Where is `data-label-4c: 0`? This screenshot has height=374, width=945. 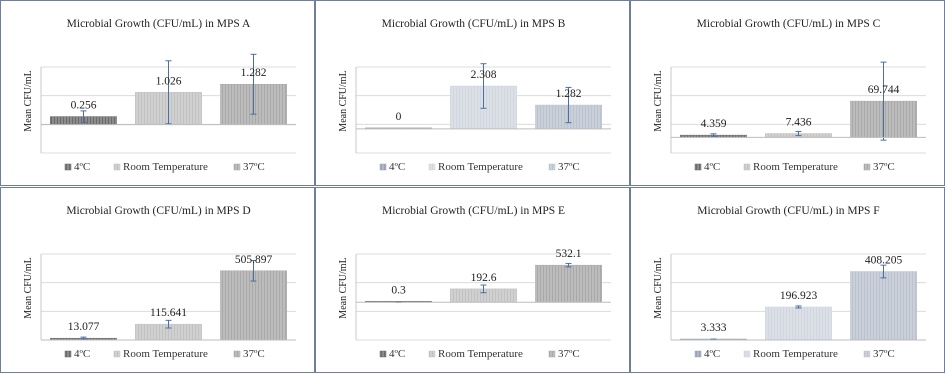 data-label-4c: 0 is located at coordinates (399, 117).